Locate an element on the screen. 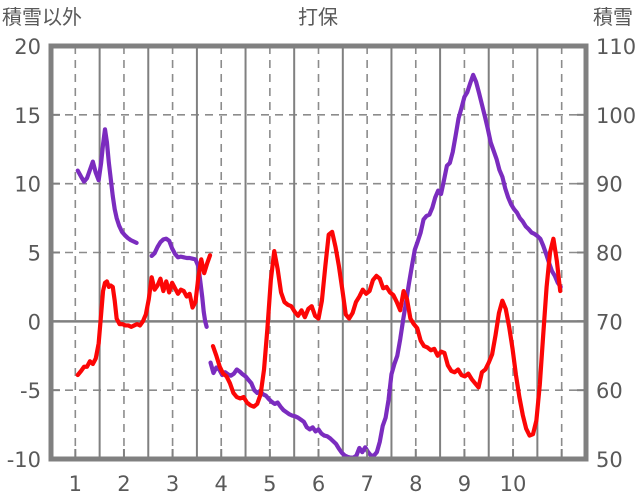 The width and height of the screenshot is (636, 501). x-axis-tick-label: 5 is located at coordinates (269, 484).